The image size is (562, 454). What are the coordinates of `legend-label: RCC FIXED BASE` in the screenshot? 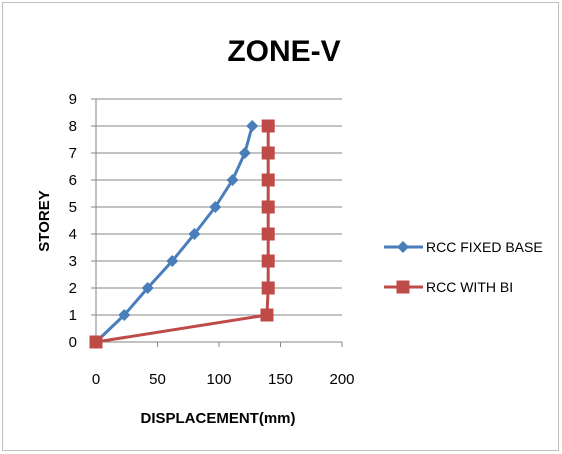 It's located at (484, 247).